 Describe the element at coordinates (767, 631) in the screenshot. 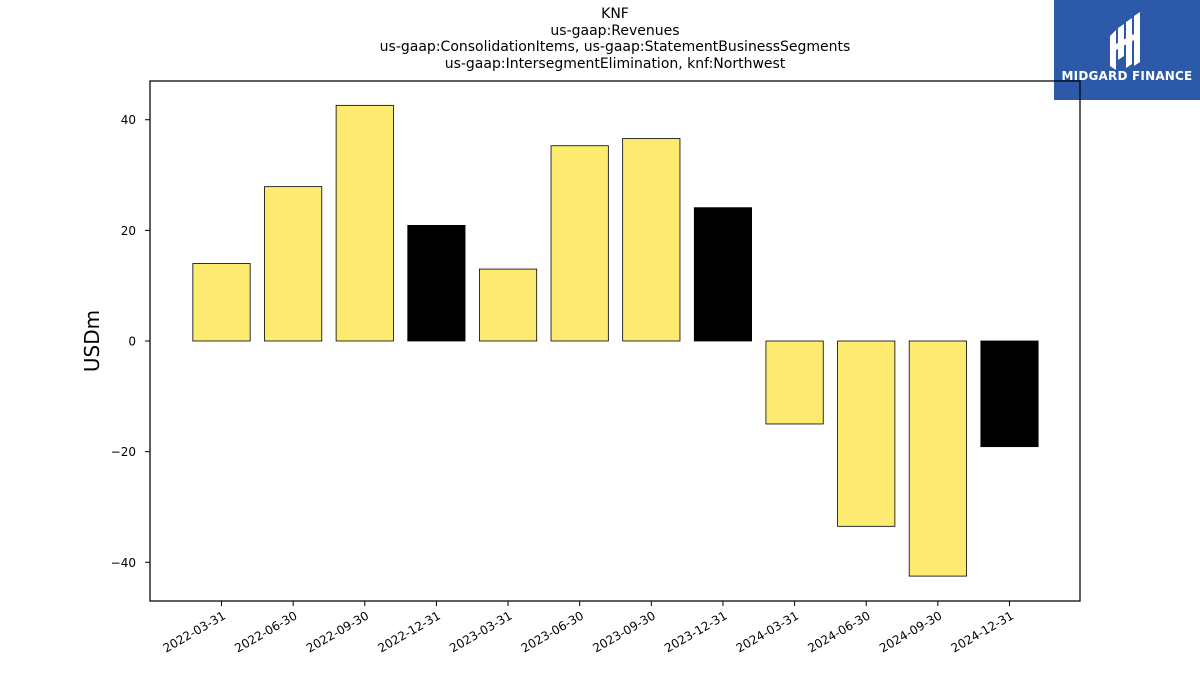

I see `x-tick-label: 2024-03-31` at that location.